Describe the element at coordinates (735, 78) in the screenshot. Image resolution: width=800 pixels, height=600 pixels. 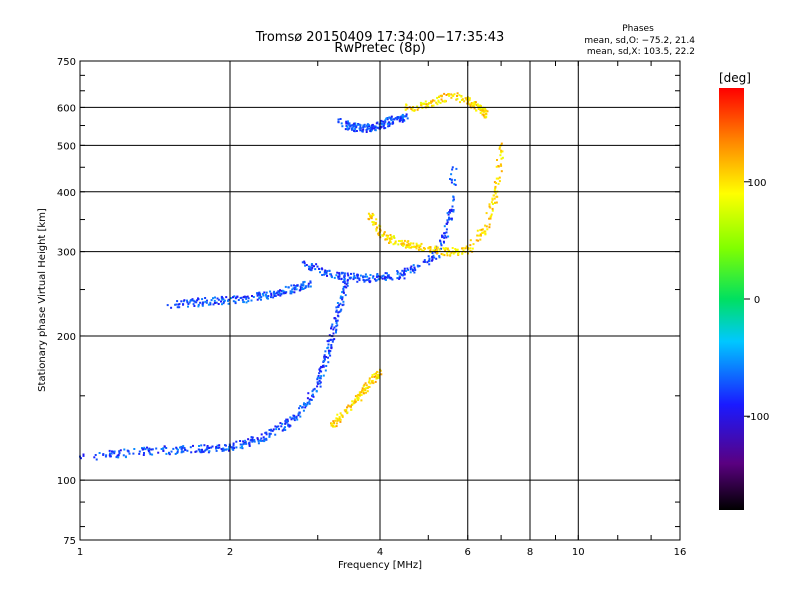
I see `colorbar-label: [deg]` at that location.